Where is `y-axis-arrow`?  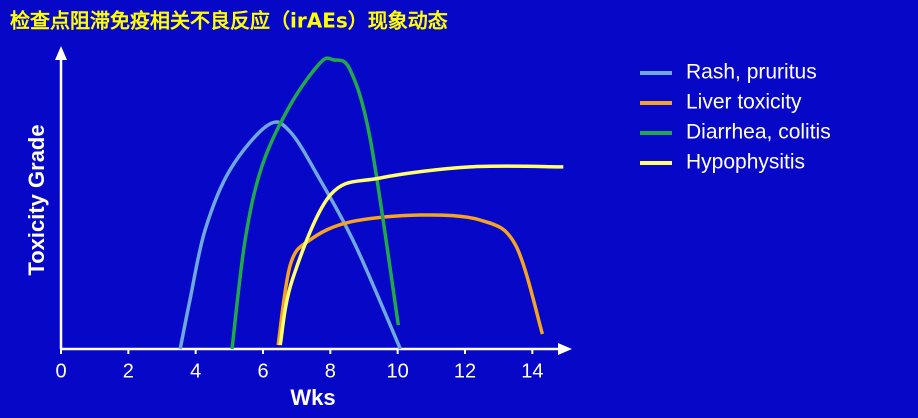 y-axis-arrow is located at coordinates (61, 53).